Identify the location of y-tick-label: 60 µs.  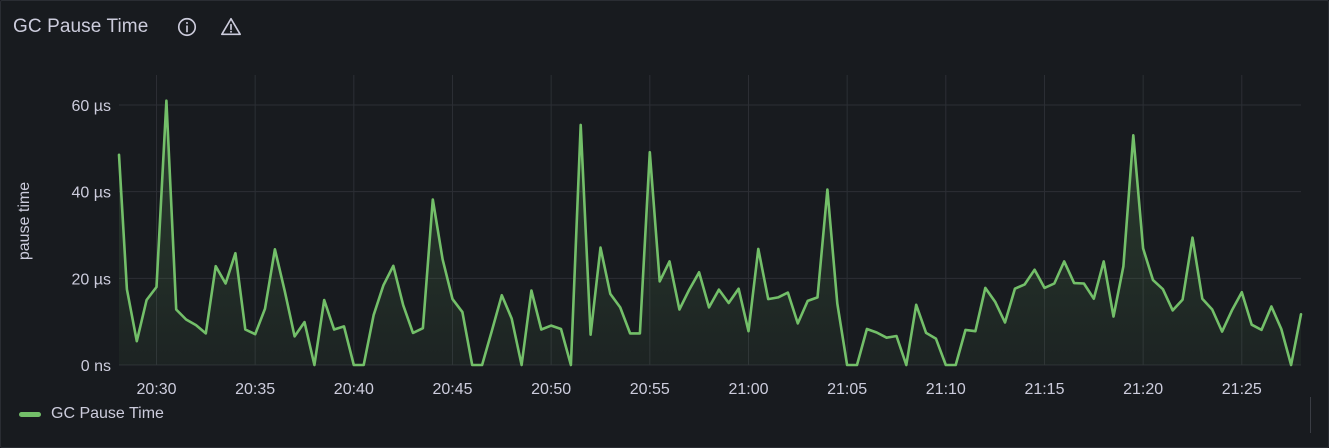
(91, 106).